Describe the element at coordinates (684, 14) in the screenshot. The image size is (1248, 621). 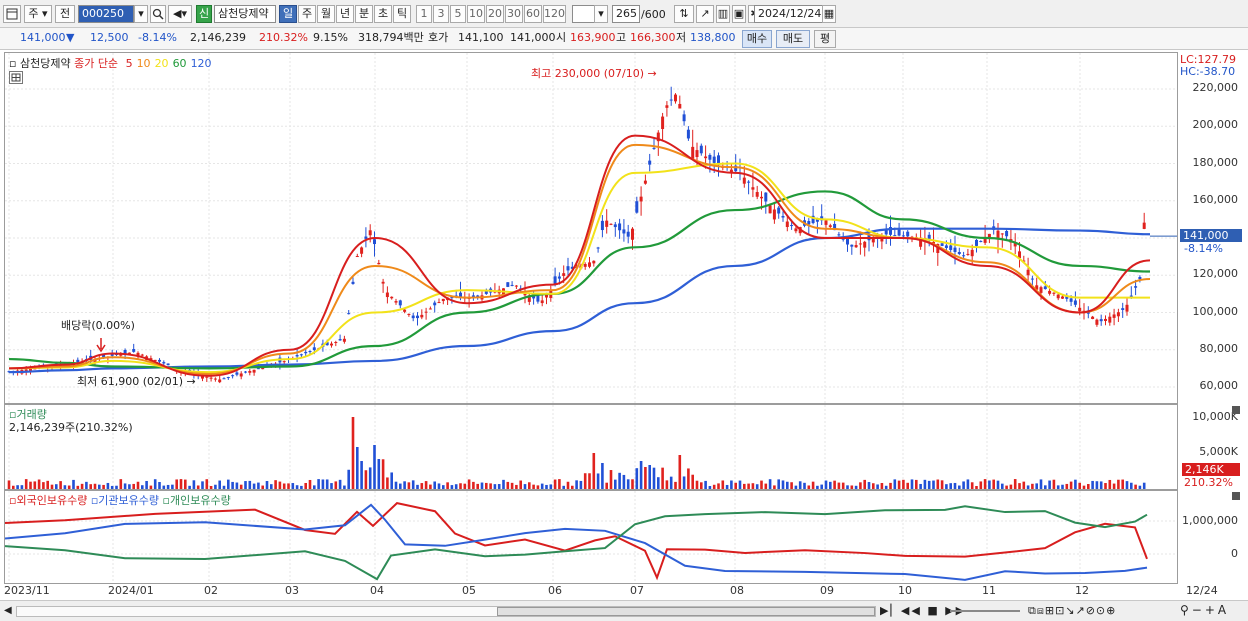
I see `chart-tools-icon: ⇅` at that location.